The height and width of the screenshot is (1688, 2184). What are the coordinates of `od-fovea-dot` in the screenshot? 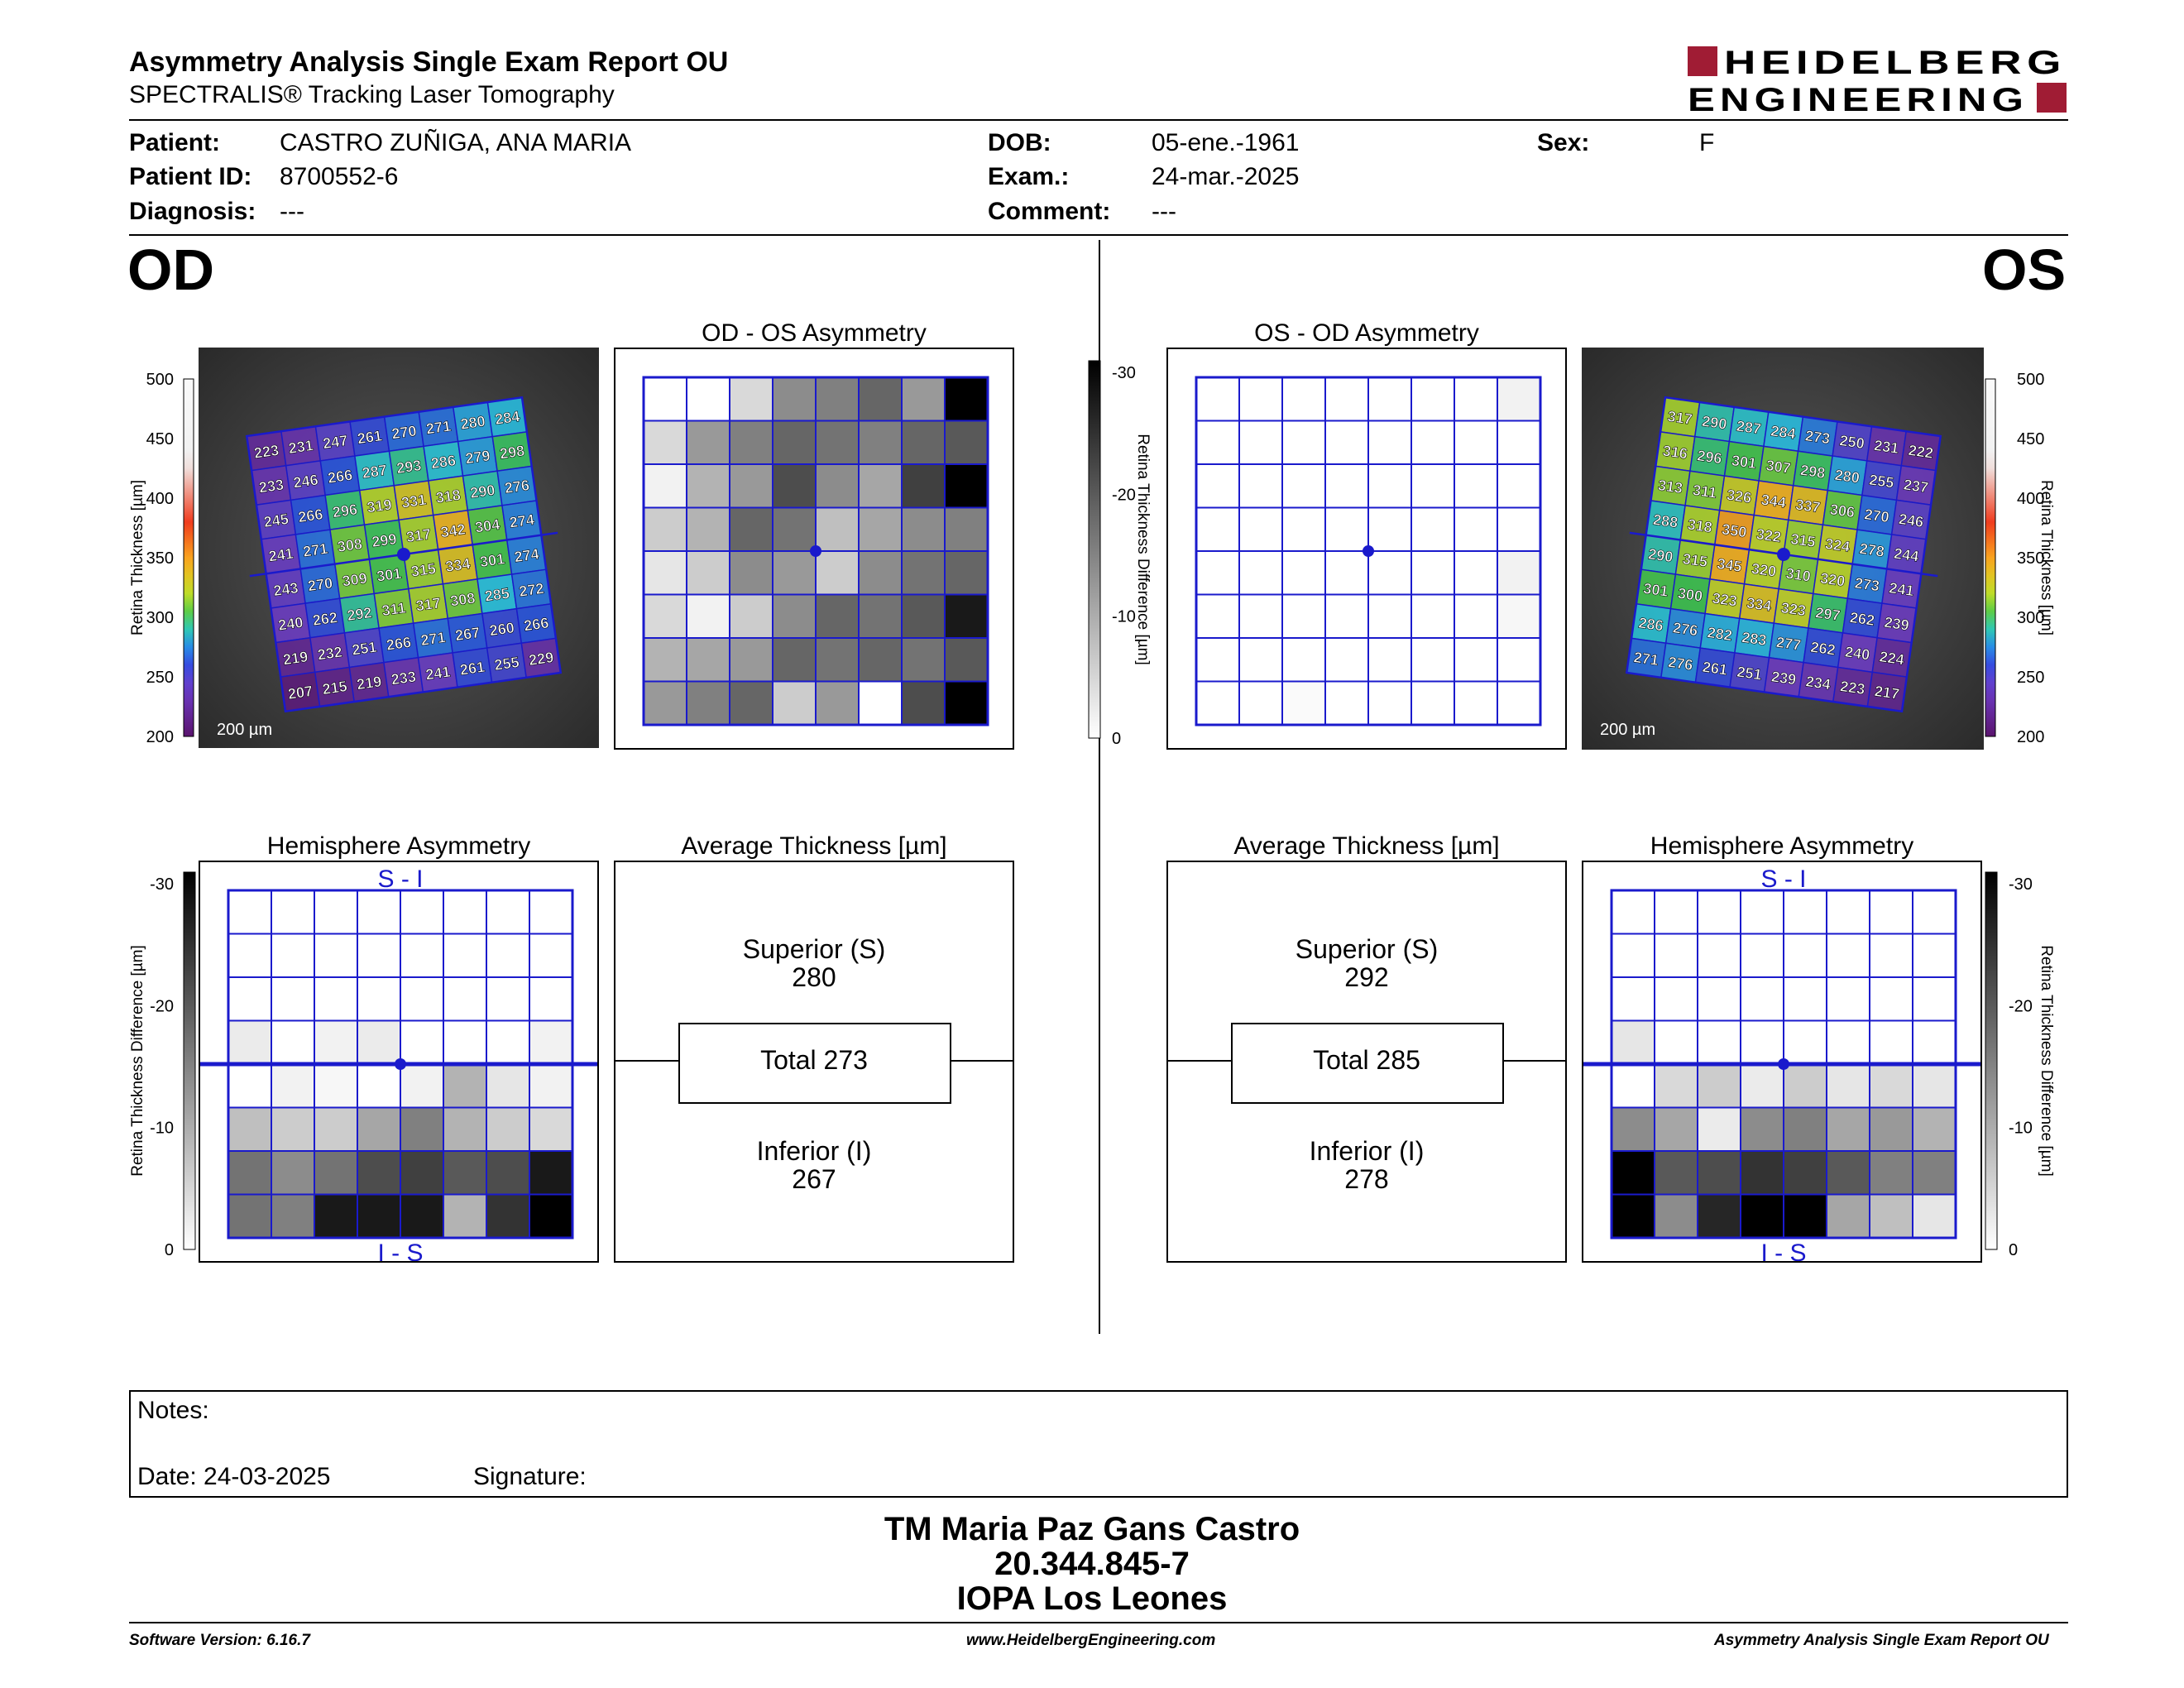 It's located at (403, 554).